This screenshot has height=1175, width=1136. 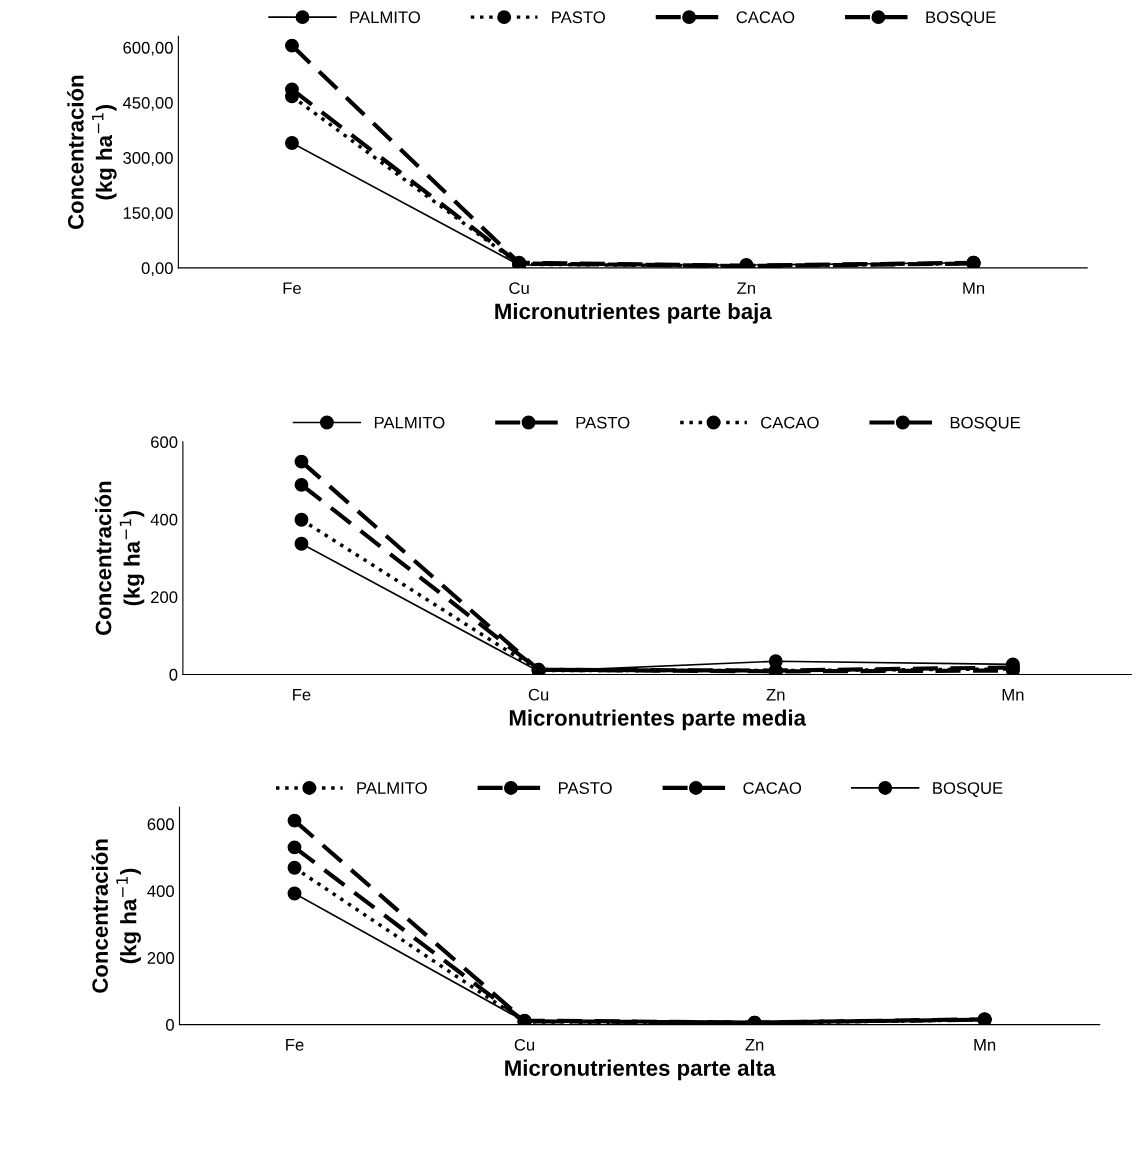 I want to click on y-tick-label: 450,00, so click(x=147, y=103).